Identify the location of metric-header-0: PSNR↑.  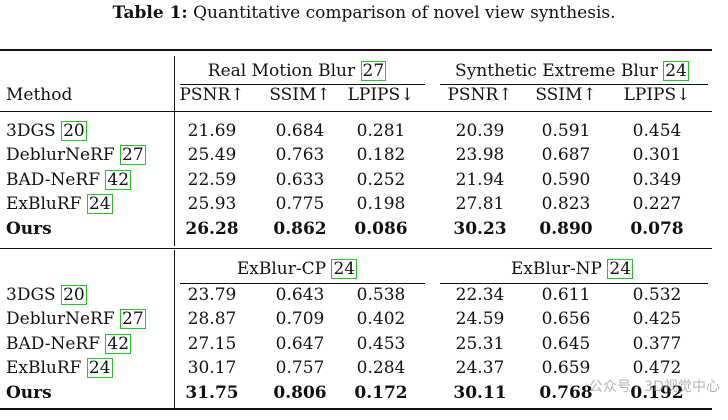
(212, 95).